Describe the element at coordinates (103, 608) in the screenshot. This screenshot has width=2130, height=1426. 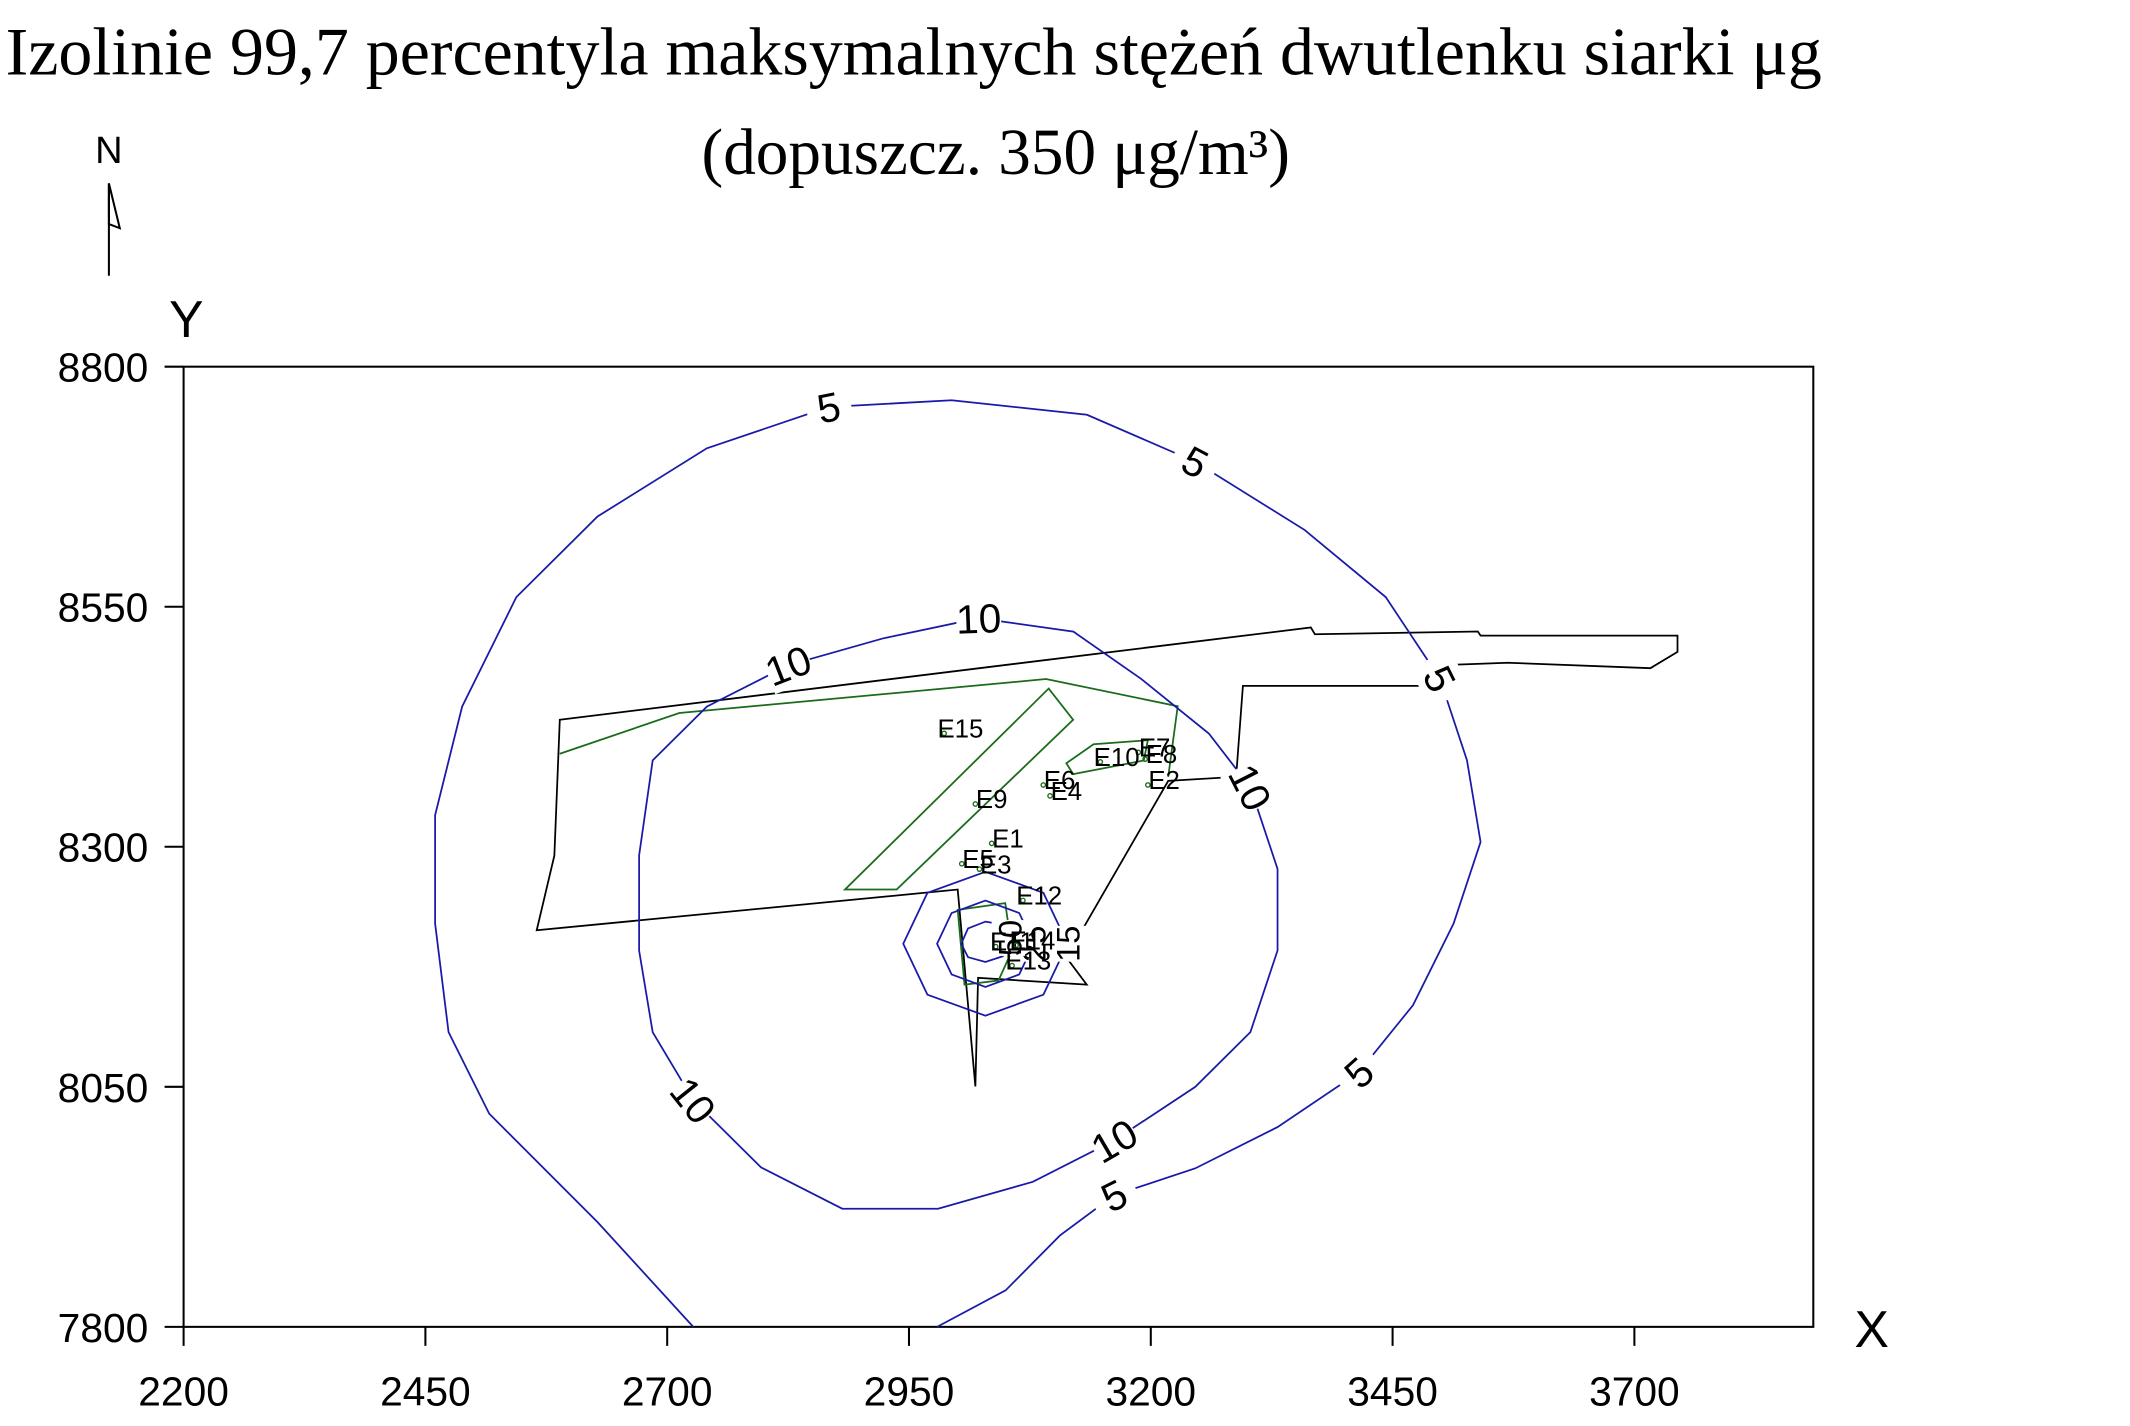
I see `y-tick-label: 8550` at that location.